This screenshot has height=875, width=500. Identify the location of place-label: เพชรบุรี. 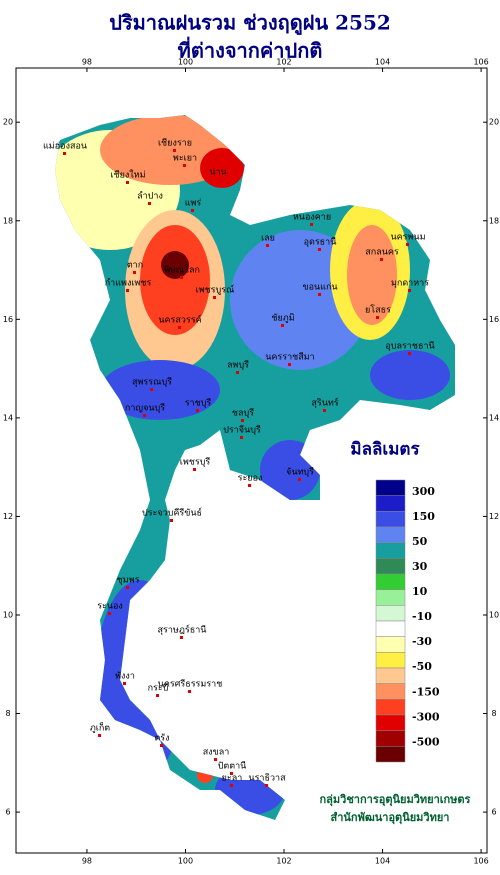
(195, 462).